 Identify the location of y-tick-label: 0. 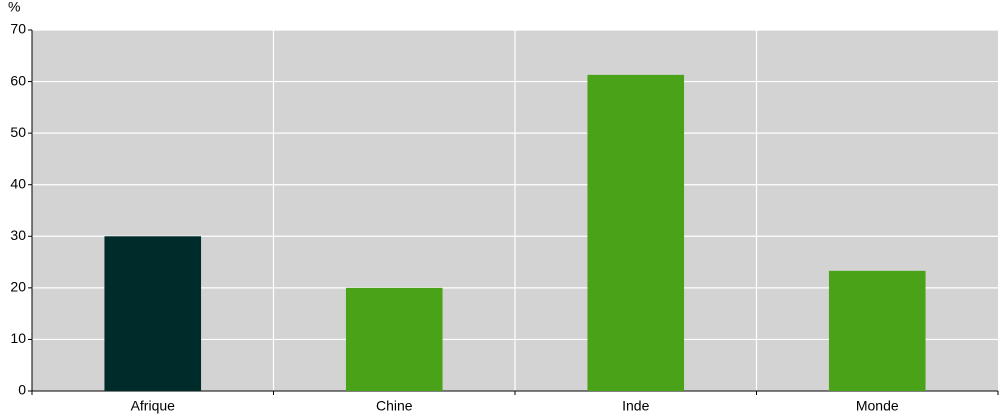
(22, 390).